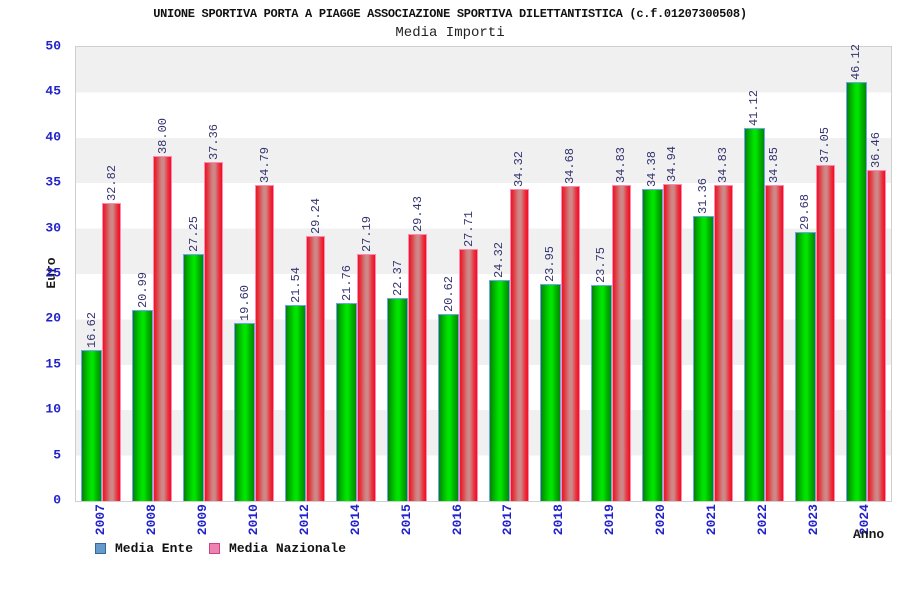 The image size is (900, 600). I want to click on bar-group-2024: 46.12 36.46, so click(865, 272).